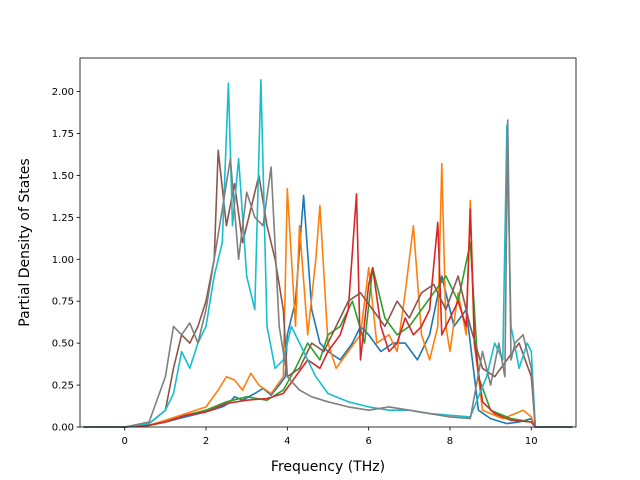 The image size is (640, 480). Describe the element at coordinates (63, 428) in the screenshot. I see `y-tick-label: 0.00` at that location.